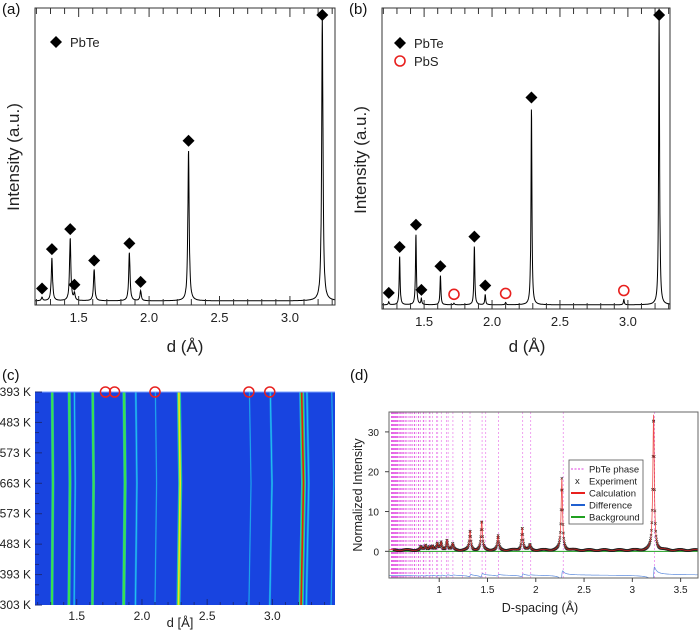 This screenshot has width=700, height=634. What do you see at coordinates (426, 61) in the screenshot?
I see `legend-label-pbs: PbS` at bounding box center [426, 61].